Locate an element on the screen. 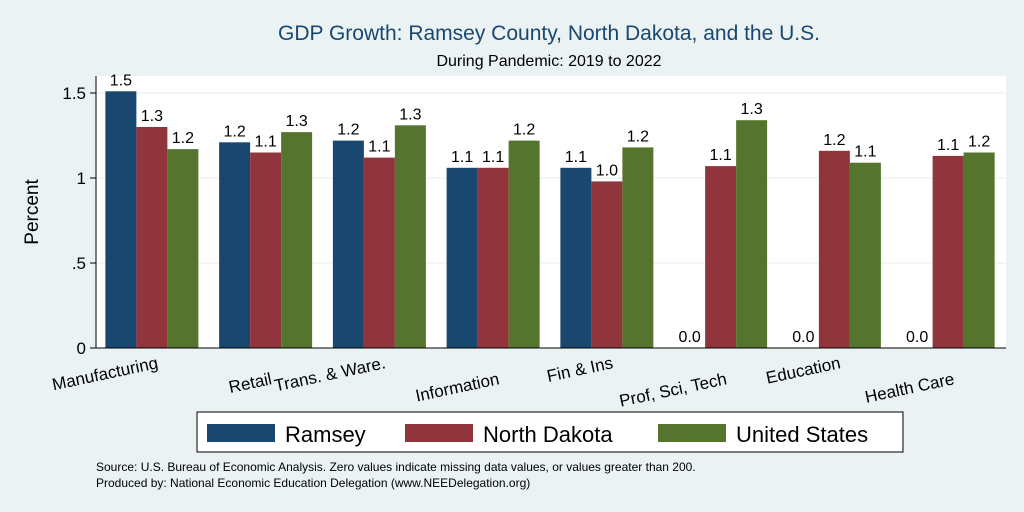 The image size is (1024, 512). y-tick-label: .5 is located at coordinates (79, 263).